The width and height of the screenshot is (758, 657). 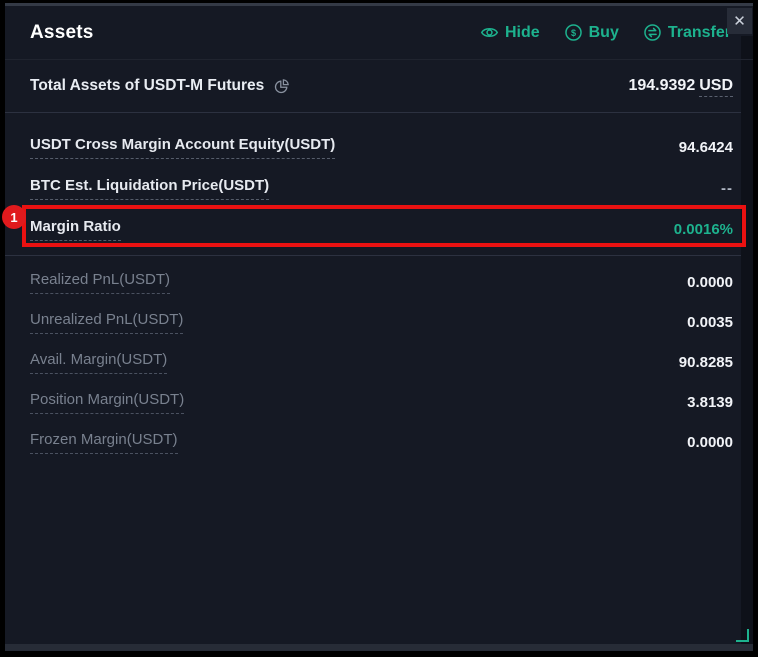 I want to click on annotation-step-badge: 1, so click(x=14, y=217).